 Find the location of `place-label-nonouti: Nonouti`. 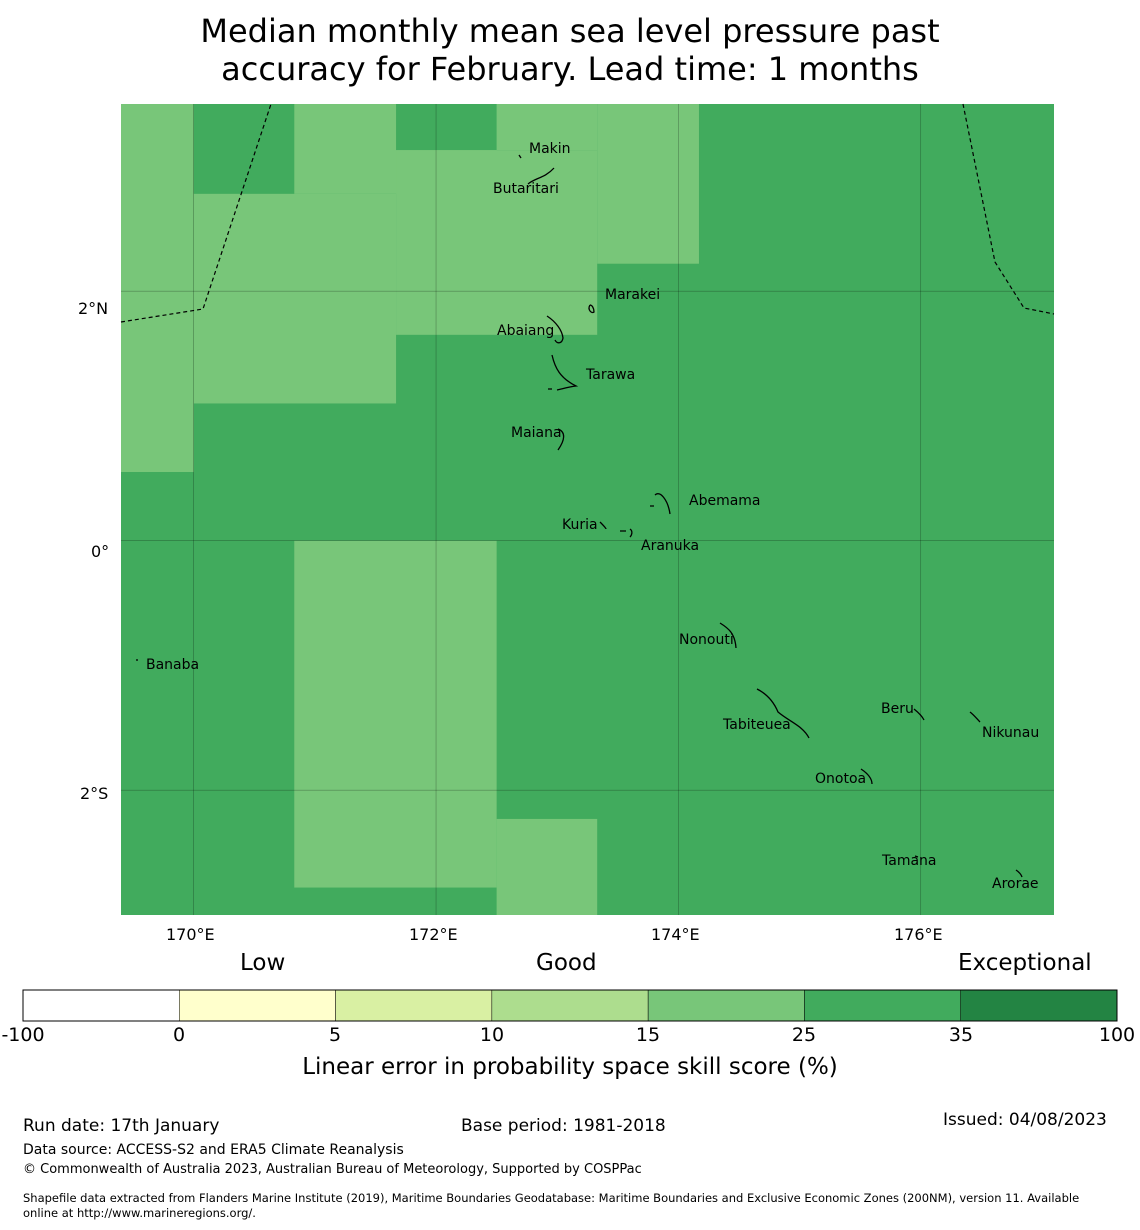

place-label-nonouti: Nonouti is located at coordinates (706, 640).